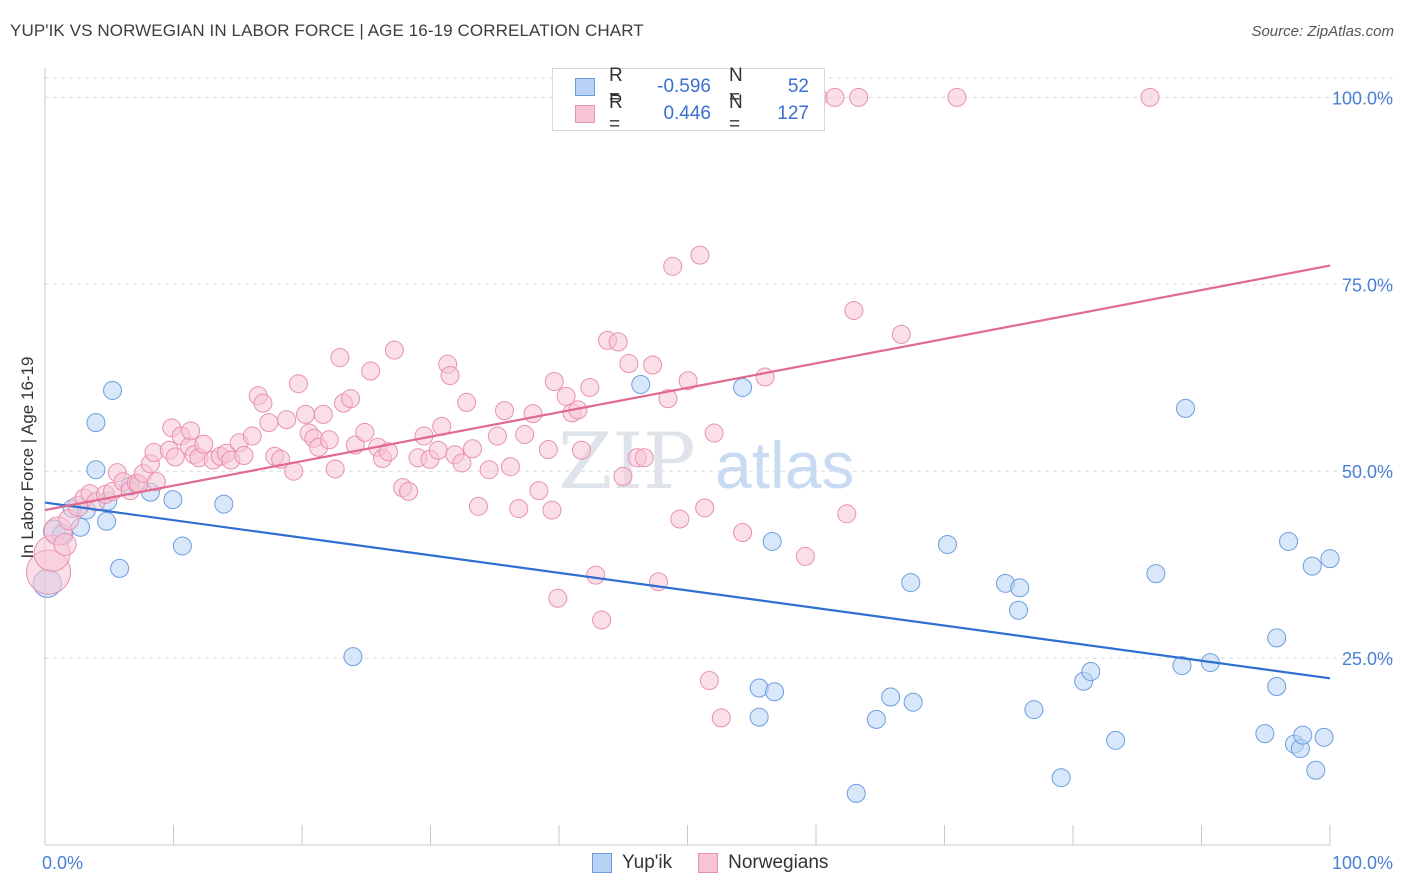 This screenshot has width=1406, height=892. What do you see at coordinates (1367, 472) in the screenshot?
I see `y-tick-label: 50.0%` at bounding box center [1367, 472].